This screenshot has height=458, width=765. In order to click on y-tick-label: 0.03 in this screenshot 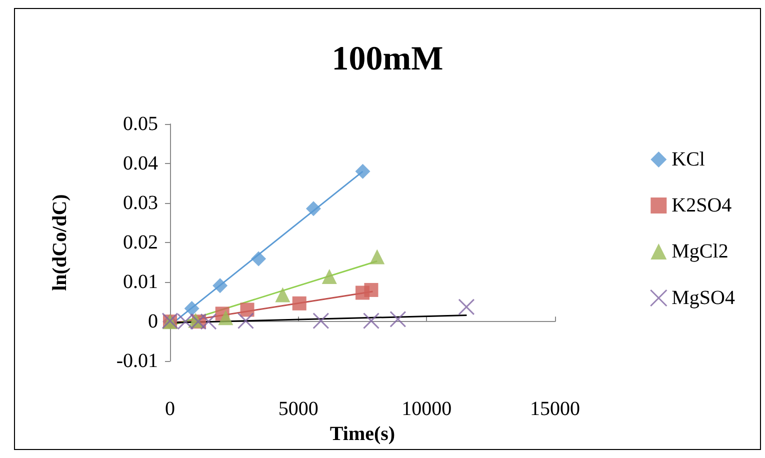, I will do `click(140, 203)`.